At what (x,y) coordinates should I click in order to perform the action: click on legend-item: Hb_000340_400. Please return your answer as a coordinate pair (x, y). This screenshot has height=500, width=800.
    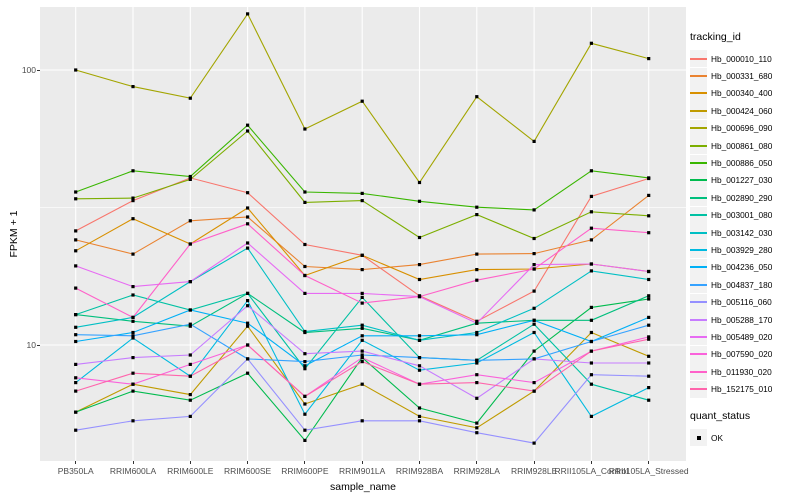
    Looking at the image, I should click on (744, 93).